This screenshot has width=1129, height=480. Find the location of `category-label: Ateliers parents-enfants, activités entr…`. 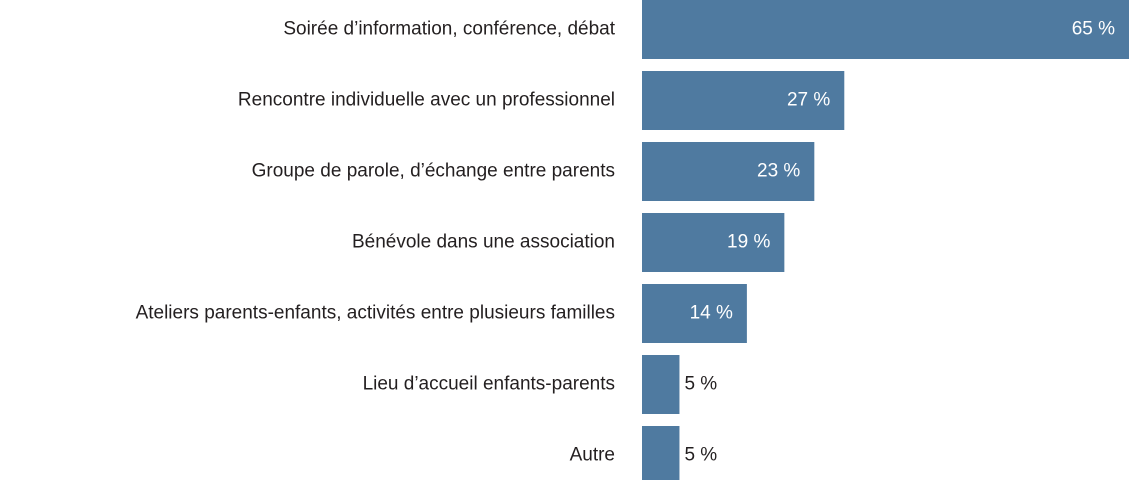

category-label: Ateliers parents-enfants, activités entr… is located at coordinates (375, 313).